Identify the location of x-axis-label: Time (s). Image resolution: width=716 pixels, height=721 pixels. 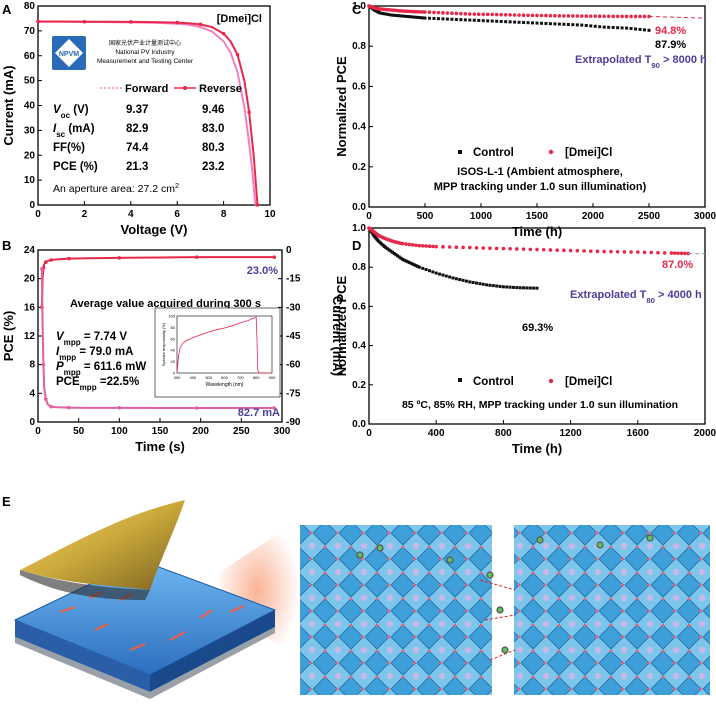
(160, 446).